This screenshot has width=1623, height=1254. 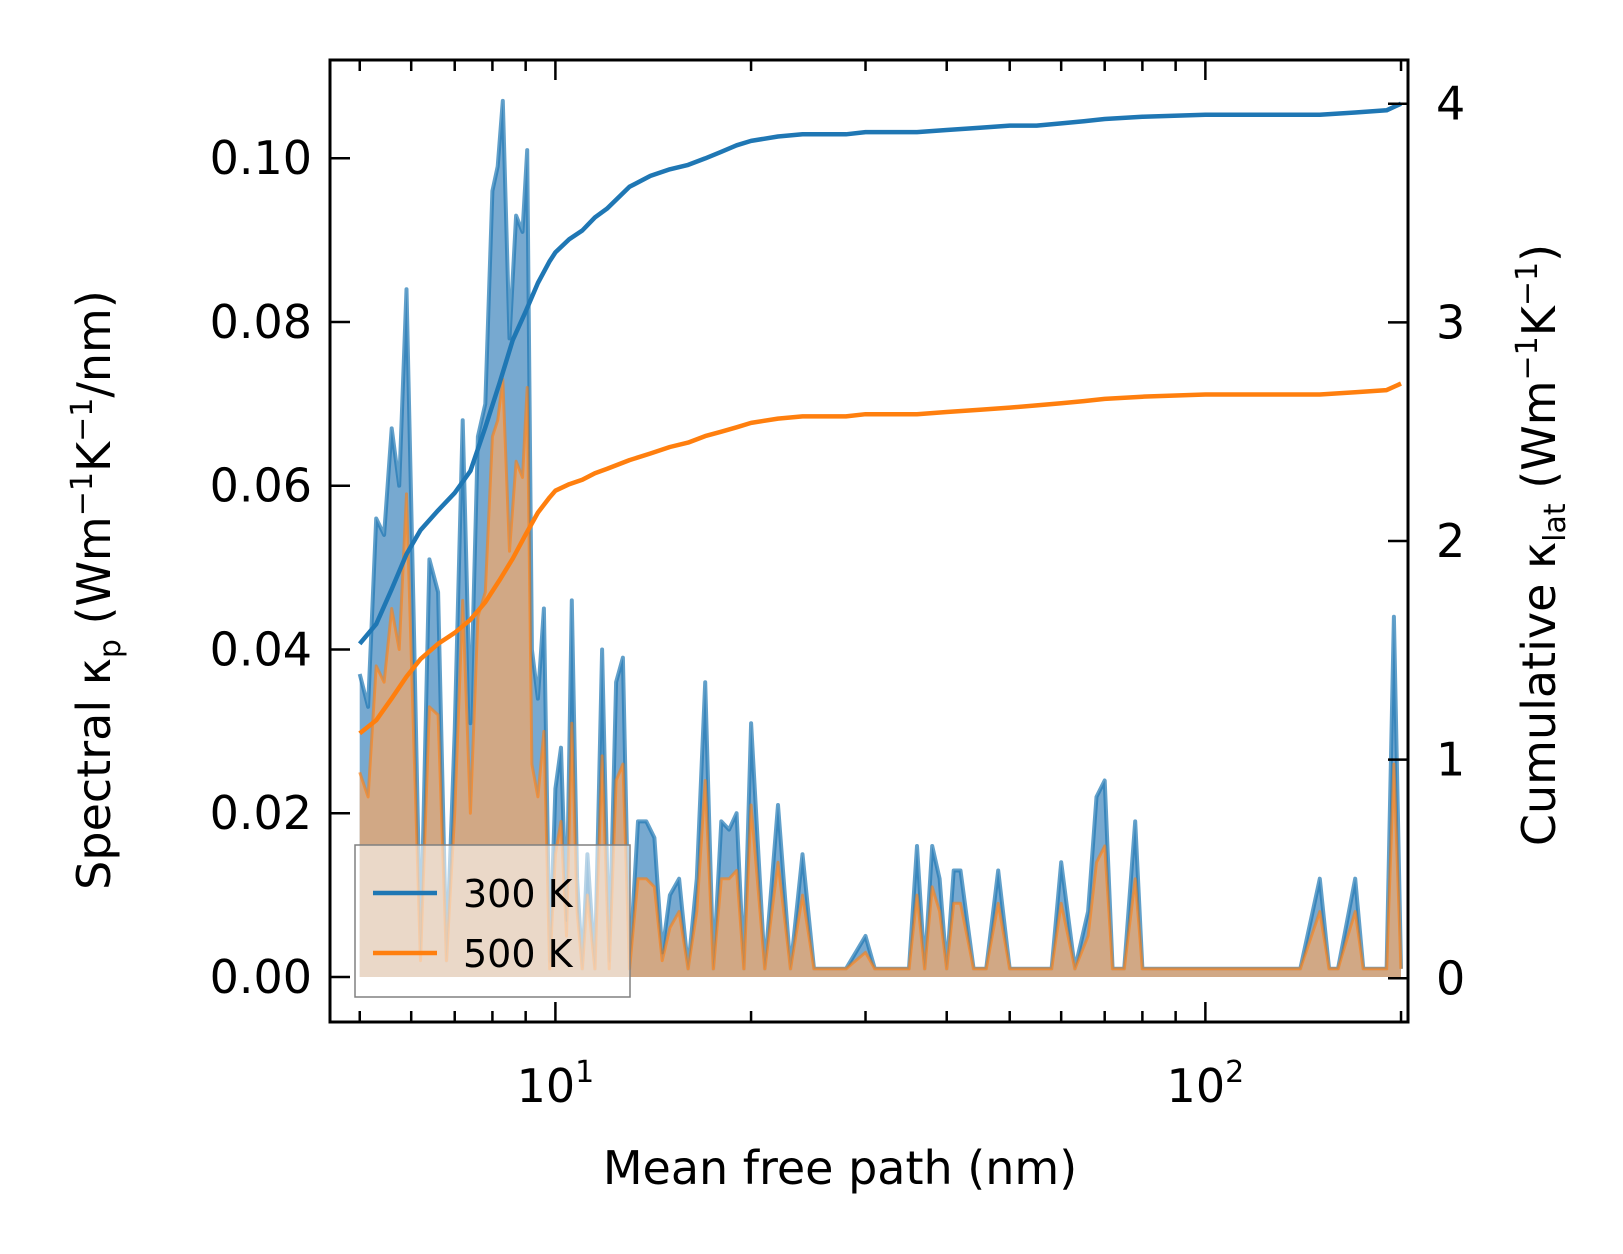 I want to click on y-axis-left-title: Spectral κp (Wm−1K−1/nm), so click(x=96, y=590).